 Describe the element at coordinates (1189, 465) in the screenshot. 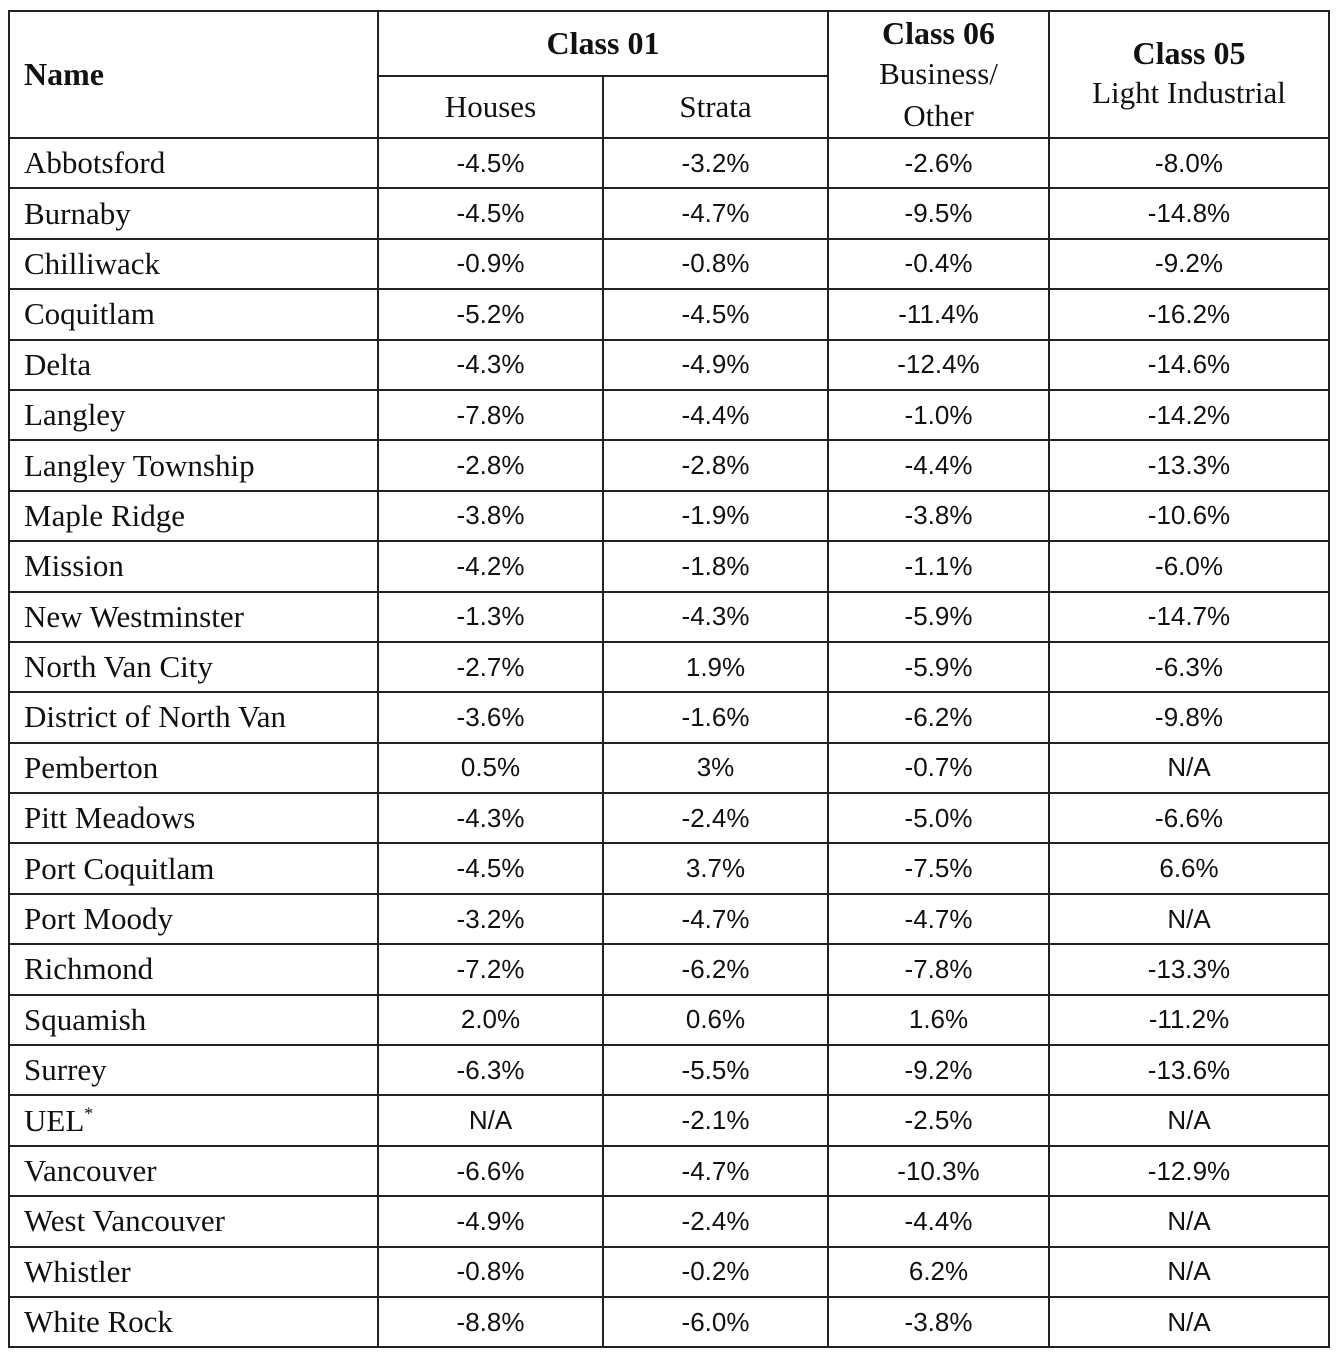

I see `value-cell: -13.3%` at that location.